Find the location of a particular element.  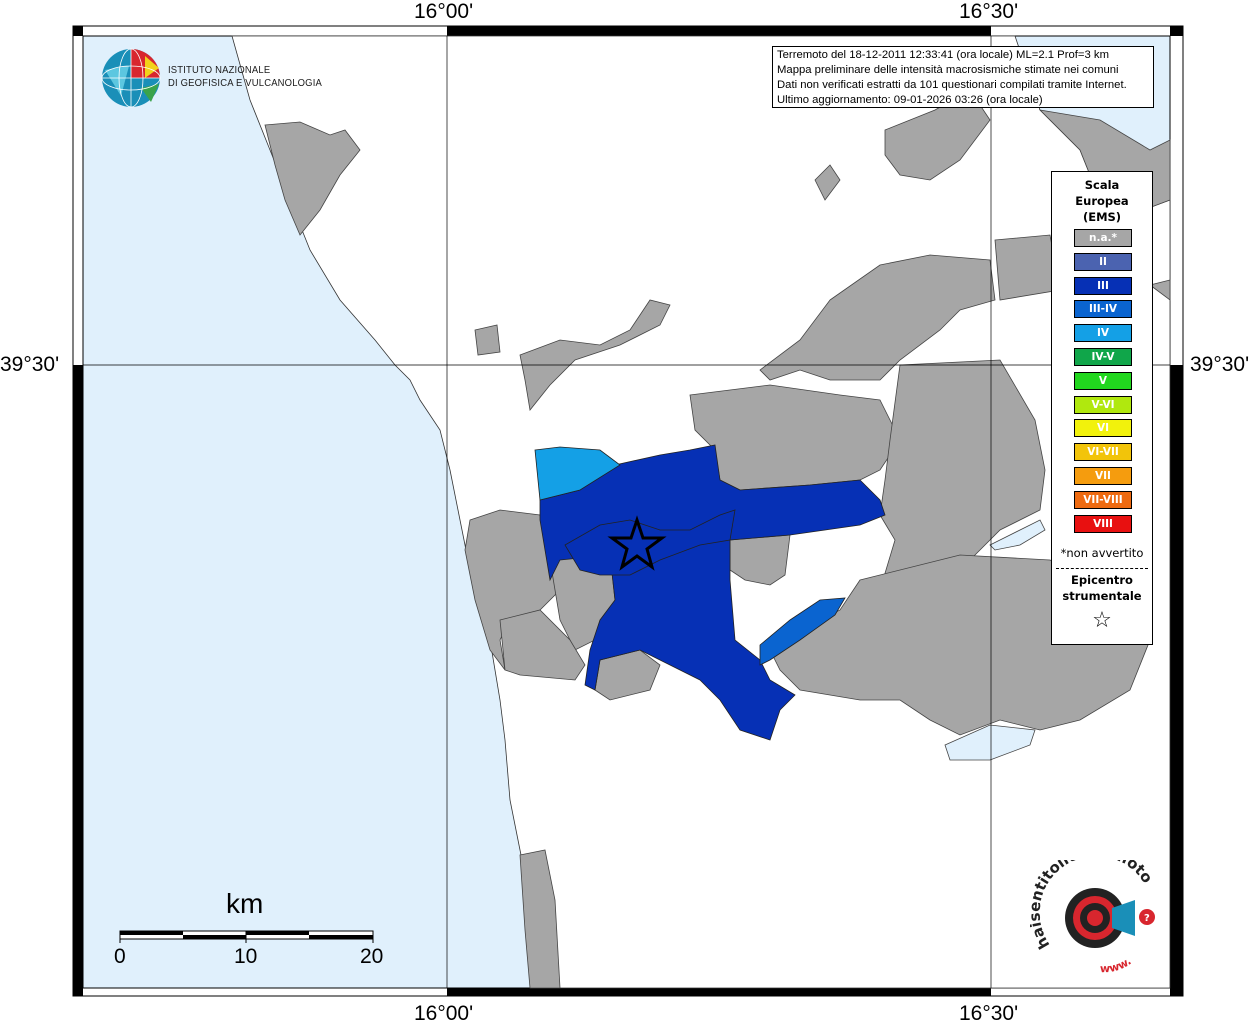

legend-item-vii-viii: VII-VIII is located at coordinates (1103, 499).